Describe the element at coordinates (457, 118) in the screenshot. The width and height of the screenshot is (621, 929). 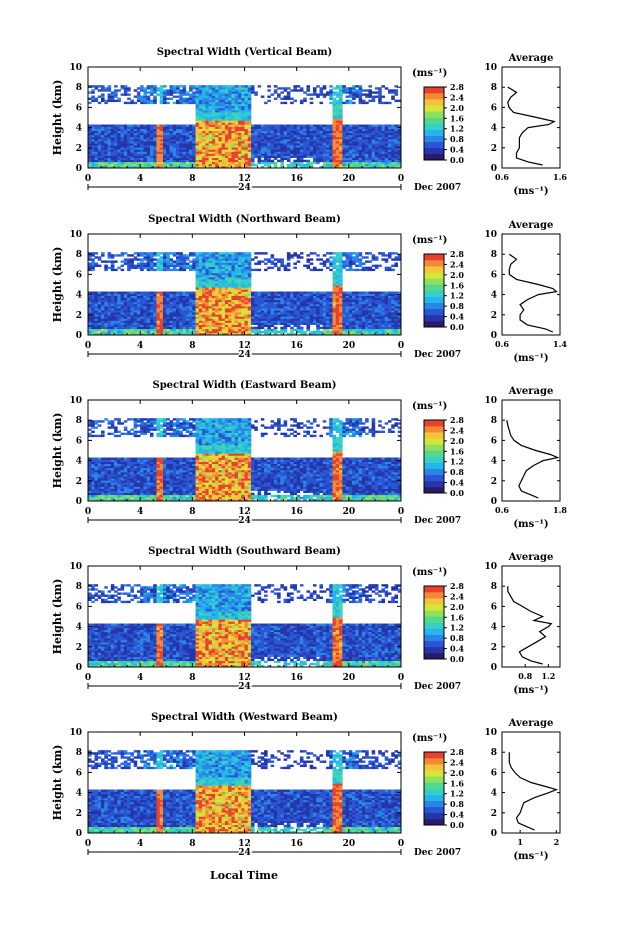
I see `colorbar-tick-label: 1.6` at that location.